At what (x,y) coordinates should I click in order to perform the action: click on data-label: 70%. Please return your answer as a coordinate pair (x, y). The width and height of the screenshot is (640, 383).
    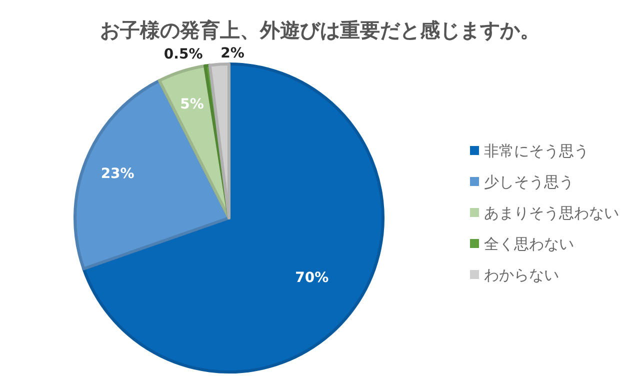
    Looking at the image, I should click on (312, 278).